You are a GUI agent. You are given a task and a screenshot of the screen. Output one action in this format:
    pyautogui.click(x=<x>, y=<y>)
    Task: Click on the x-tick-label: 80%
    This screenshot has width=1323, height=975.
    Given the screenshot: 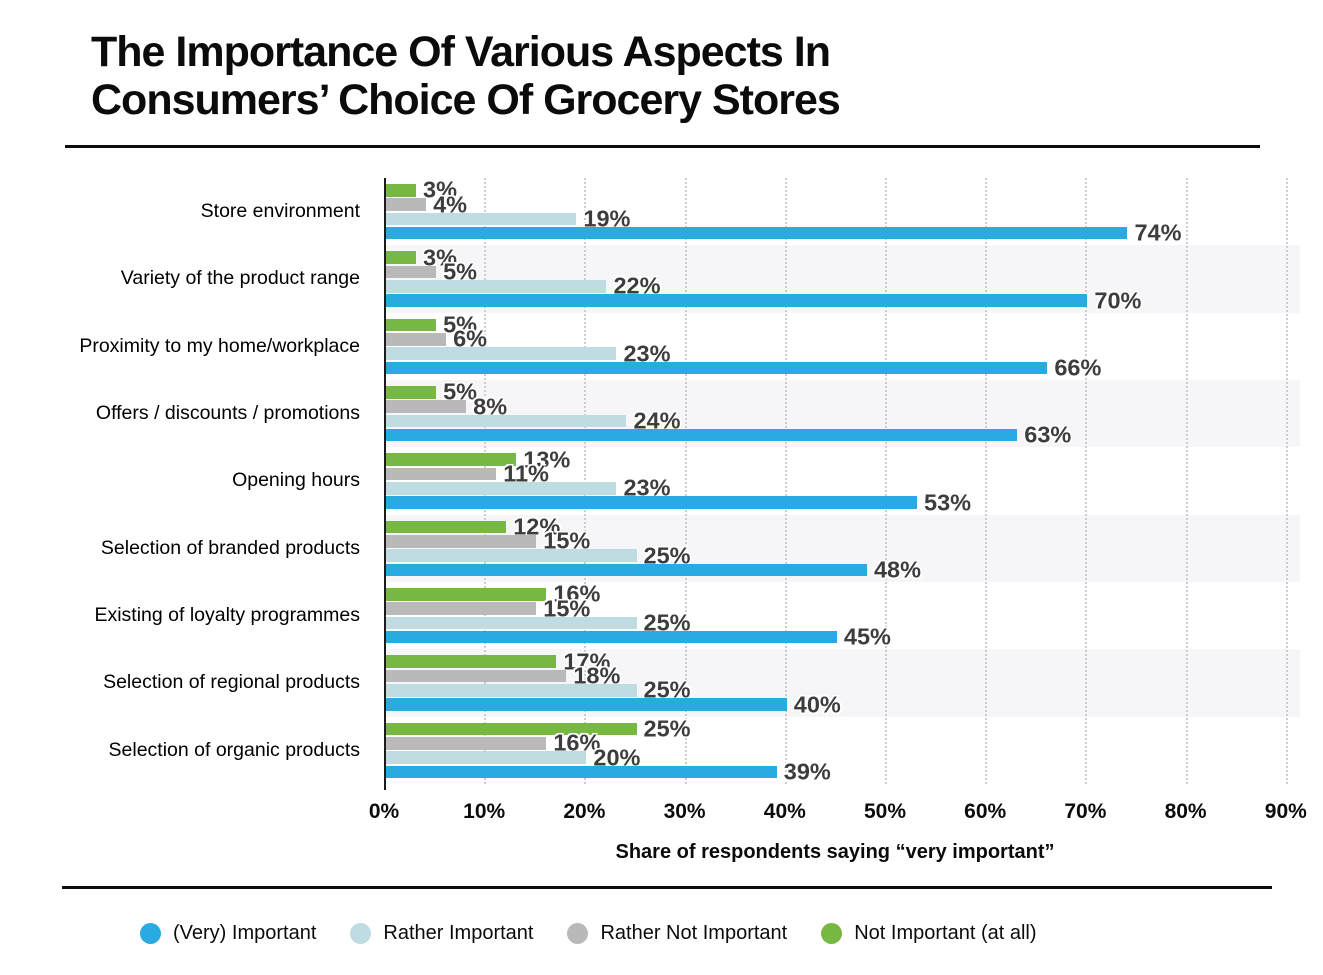 What is the action you would take?
    pyautogui.click(x=1185, y=811)
    